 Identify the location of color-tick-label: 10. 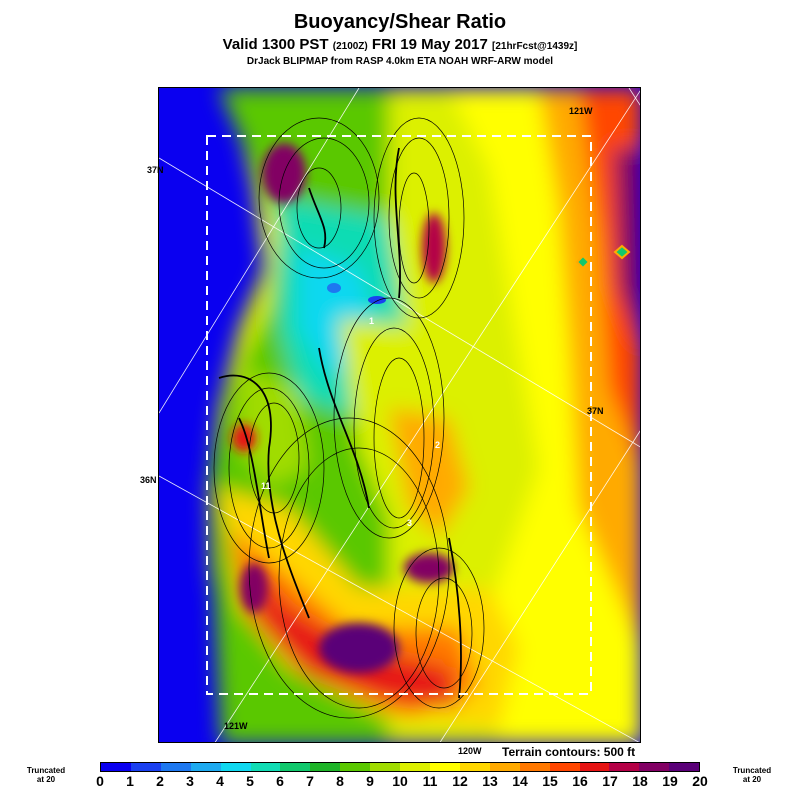
(400, 781).